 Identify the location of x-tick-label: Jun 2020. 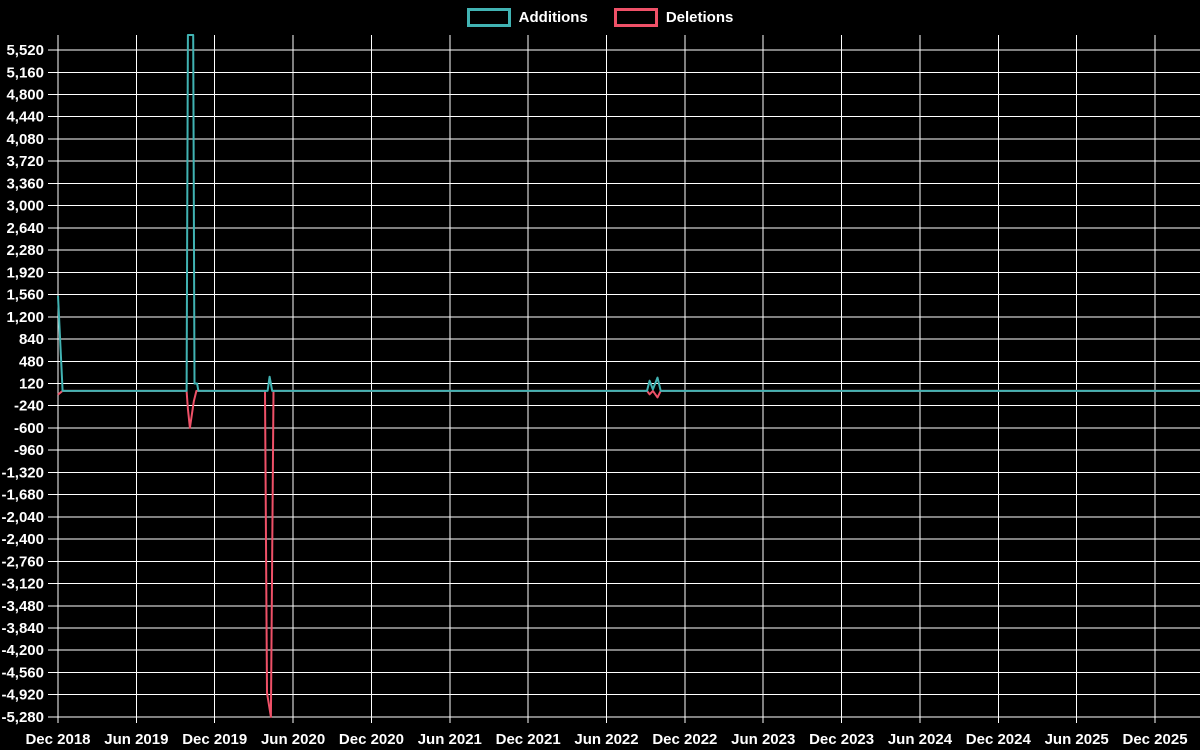
(293, 739).